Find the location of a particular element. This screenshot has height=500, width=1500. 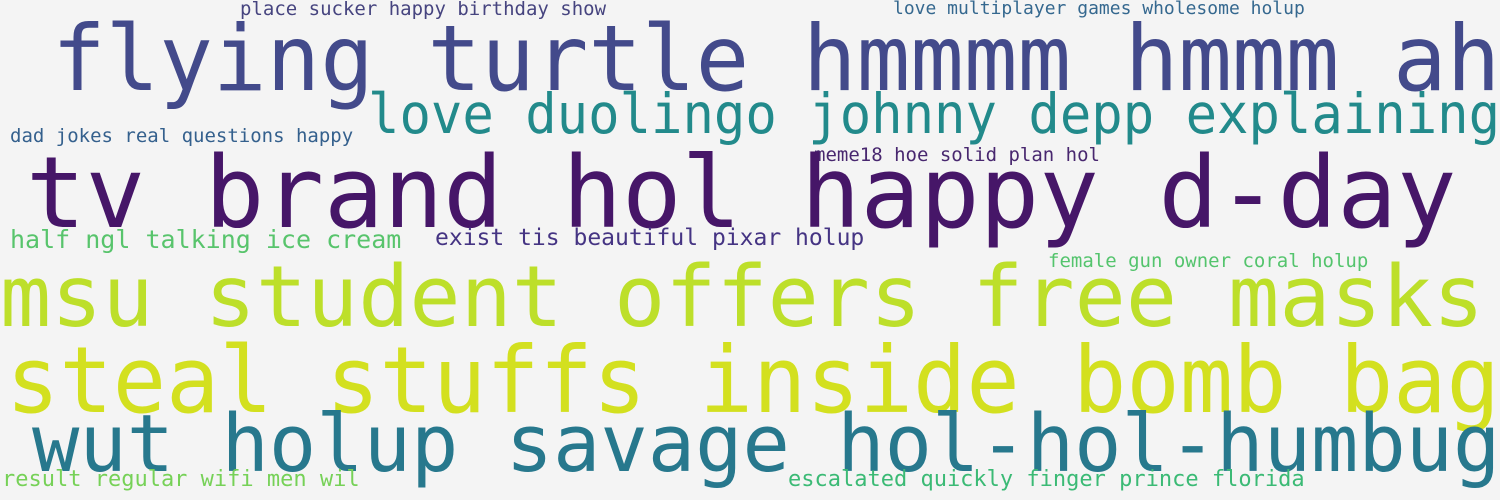

phrase-half-ngl-talking-ice-cream: half ngl talking ice cream is located at coordinates (206, 239).